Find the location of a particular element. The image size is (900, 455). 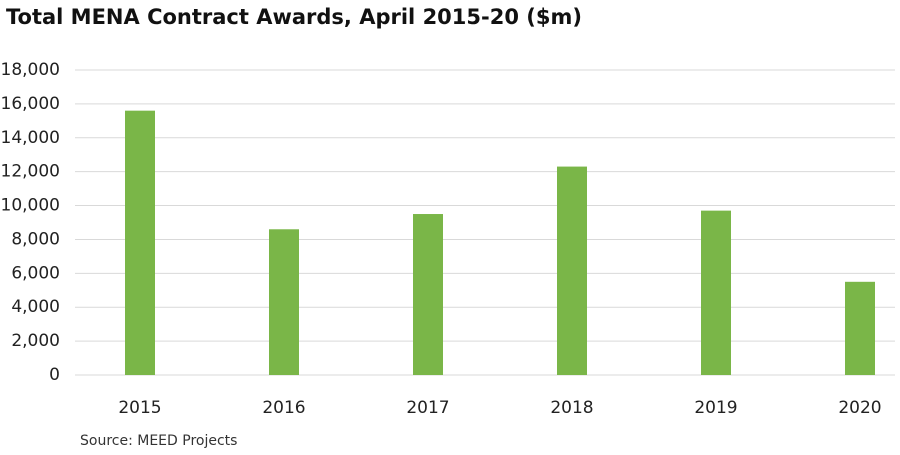

y-tick-label: 10,000 is located at coordinates (30, 206).